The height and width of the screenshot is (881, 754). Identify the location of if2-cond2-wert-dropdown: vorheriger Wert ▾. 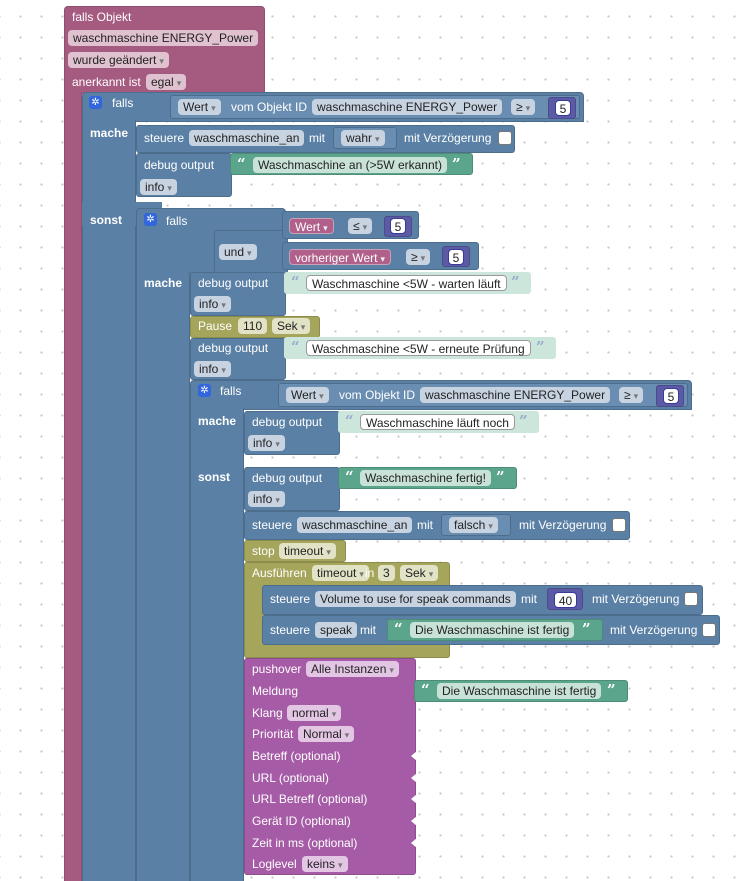
(340, 257).